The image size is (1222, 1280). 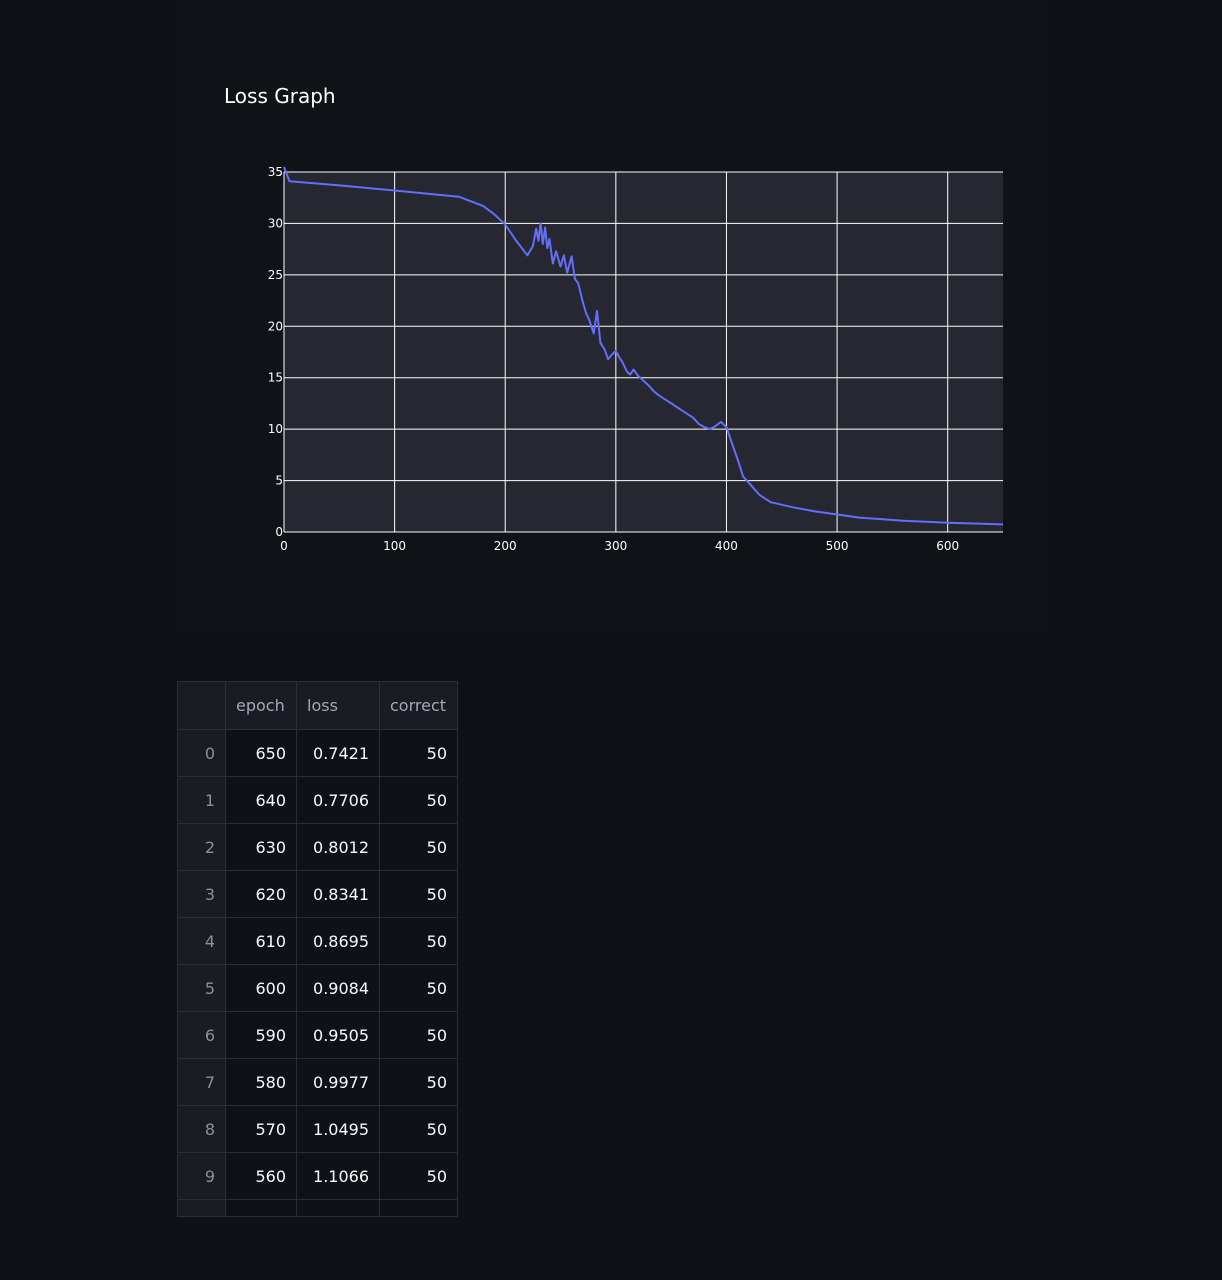 What do you see at coordinates (338, 894) in the screenshot?
I see `loss-cell: 0.8341` at bounding box center [338, 894].